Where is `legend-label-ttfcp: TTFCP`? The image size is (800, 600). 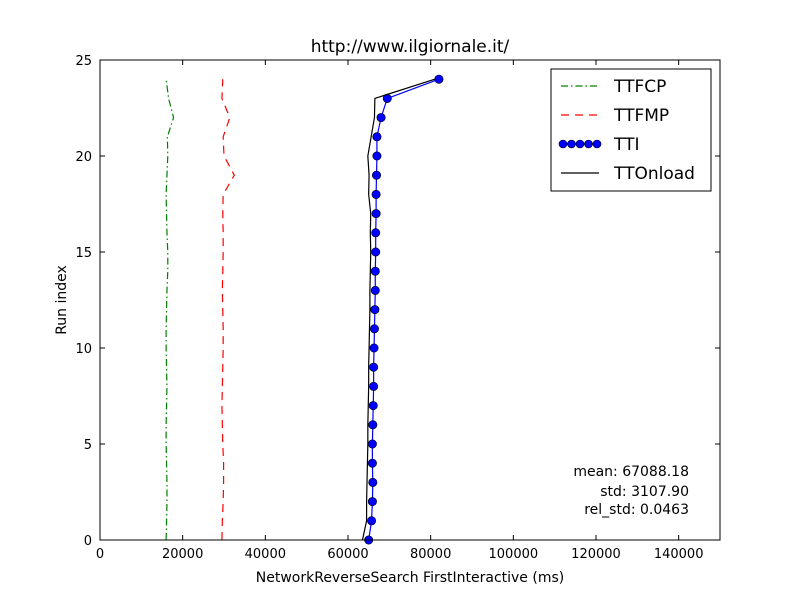
legend-label-ttfcp: TTFCP is located at coordinates (639, 87).